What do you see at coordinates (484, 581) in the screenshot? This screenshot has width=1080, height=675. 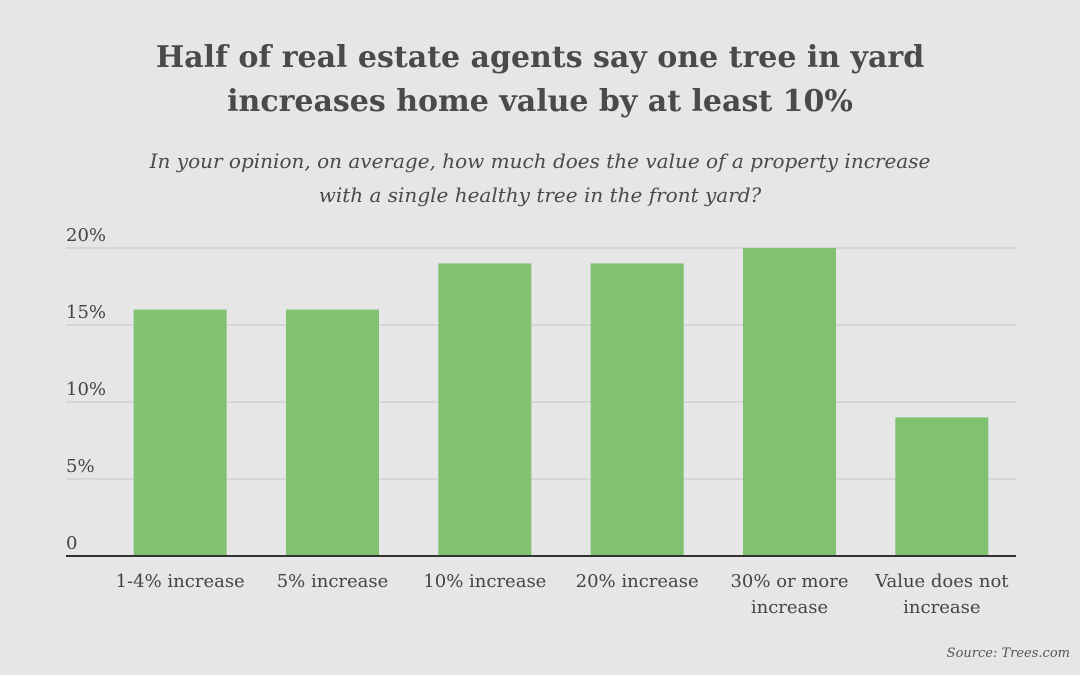 I see `x-tick-label: 10% increase` at bounding box center [484, 581].